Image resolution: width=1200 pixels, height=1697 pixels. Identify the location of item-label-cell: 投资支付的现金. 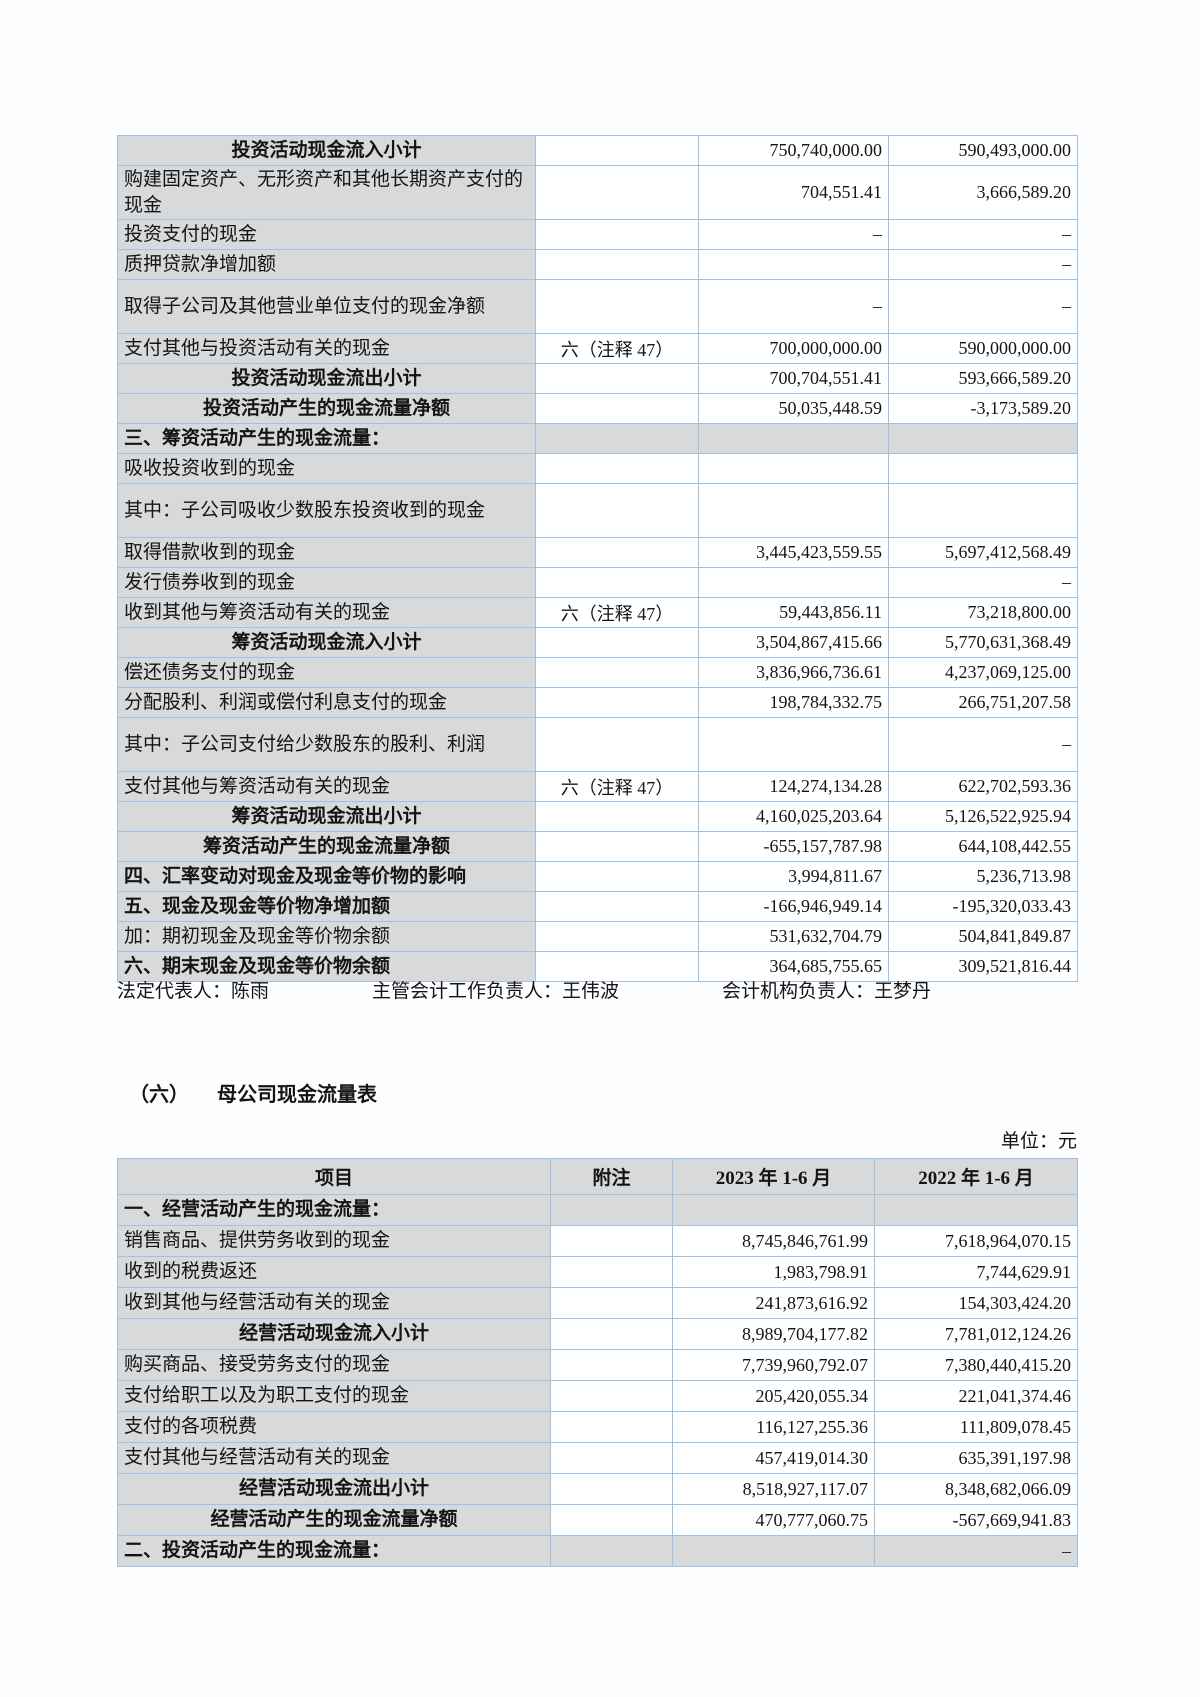
(326, 234).